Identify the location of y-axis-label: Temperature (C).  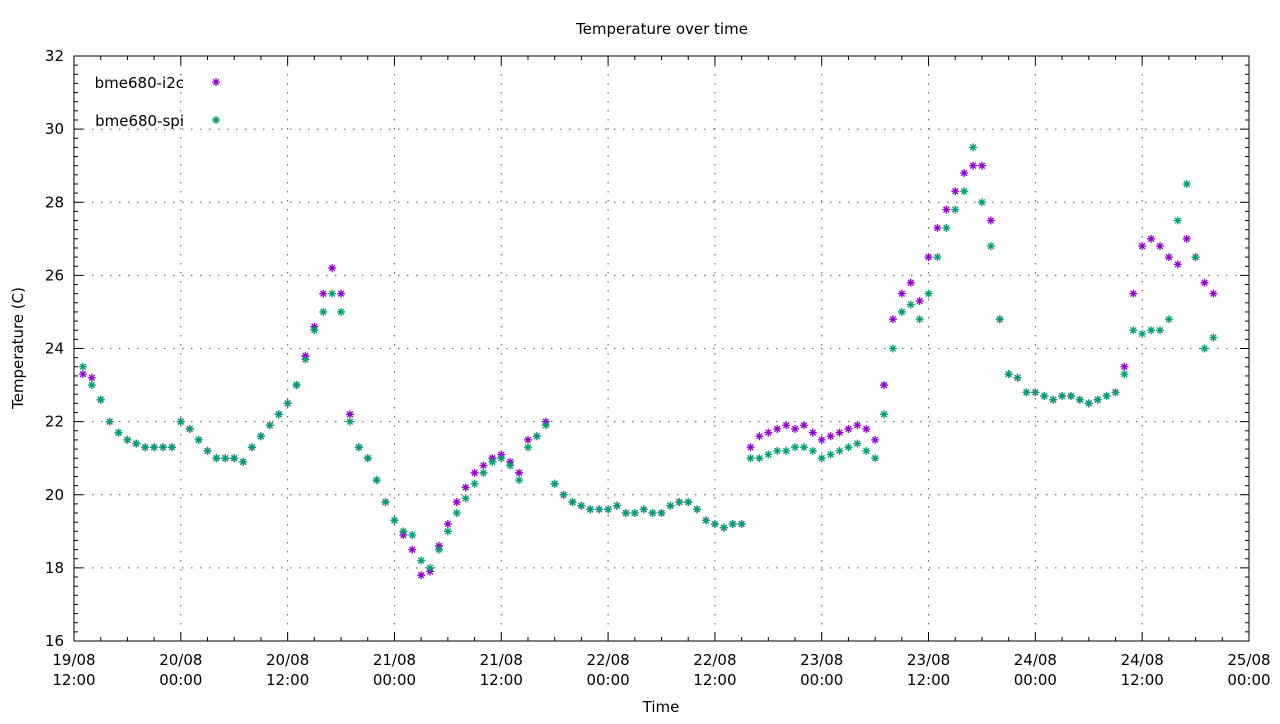
(18, 348).